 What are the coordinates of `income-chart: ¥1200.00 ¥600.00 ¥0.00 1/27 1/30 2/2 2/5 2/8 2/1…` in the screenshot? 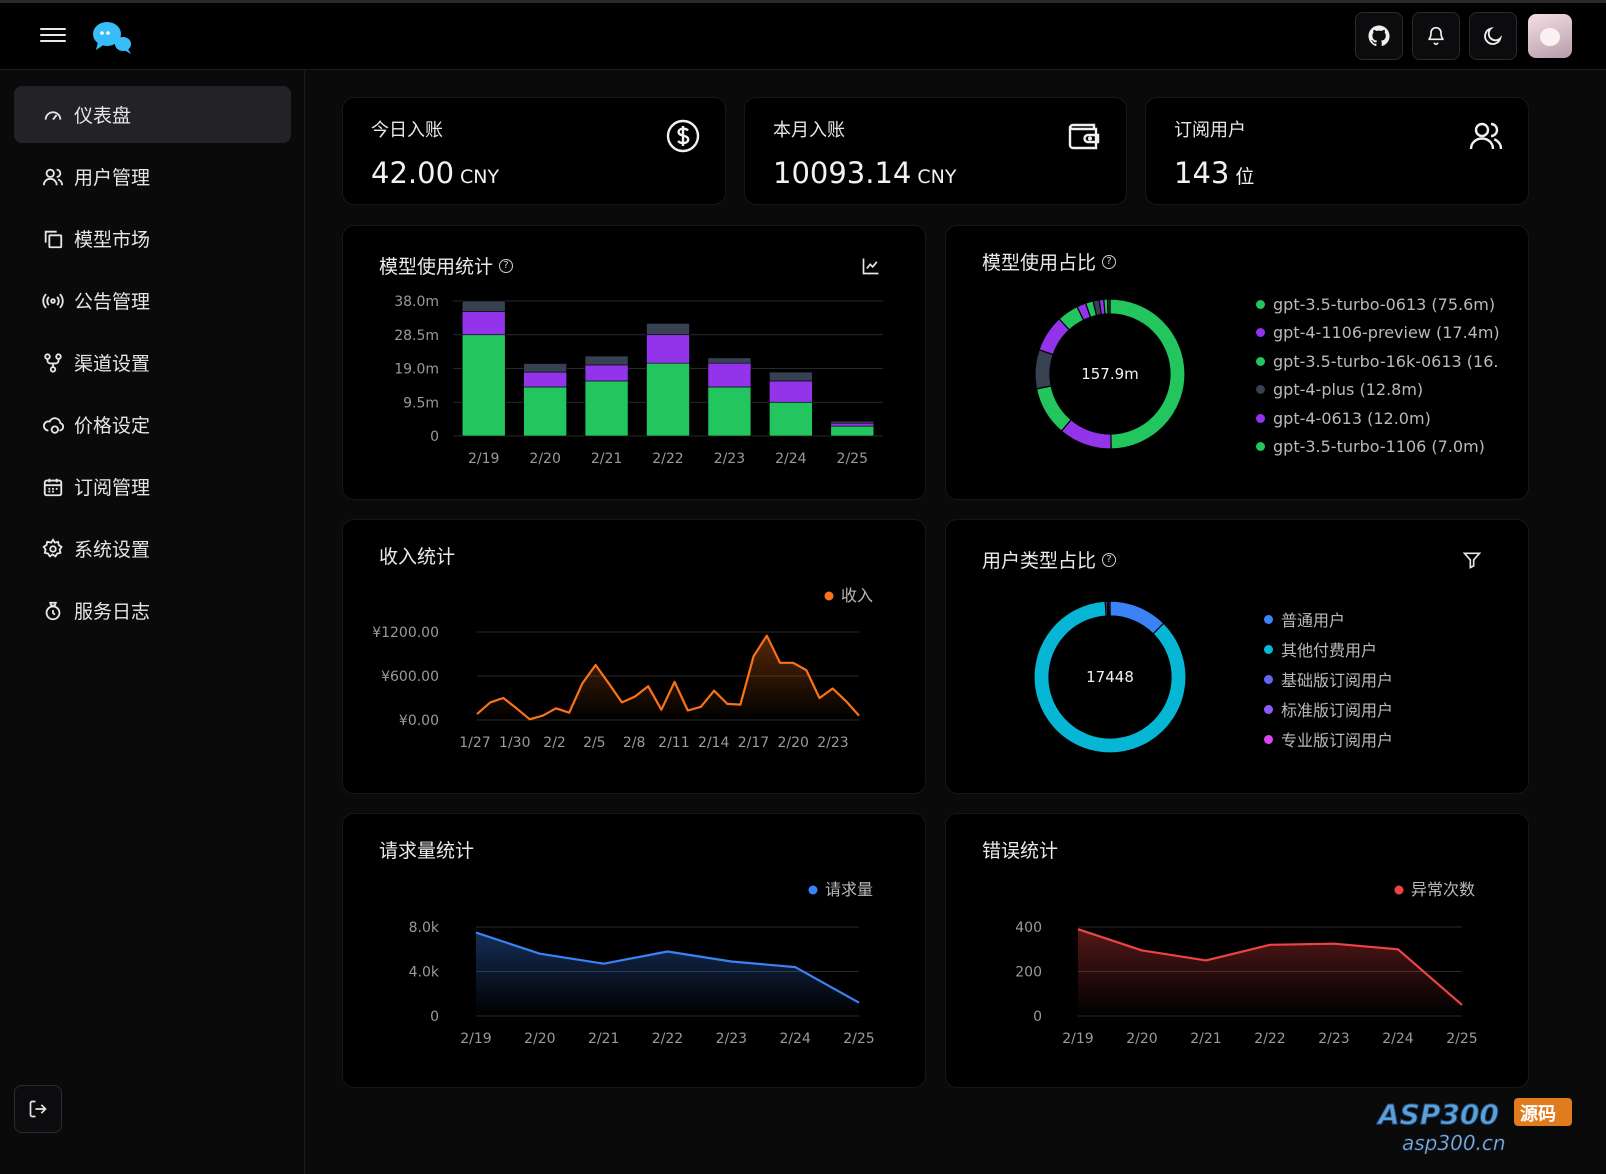 It's located at (622, 668).